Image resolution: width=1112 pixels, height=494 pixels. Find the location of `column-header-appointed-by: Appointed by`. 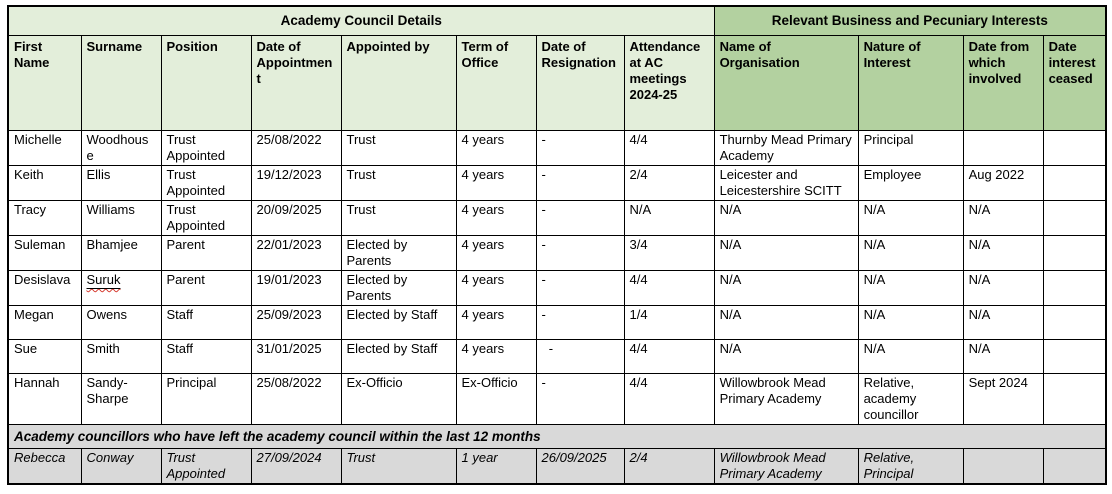

column-header-appointed-by: Appointed by is located at coordinates (398, 83).